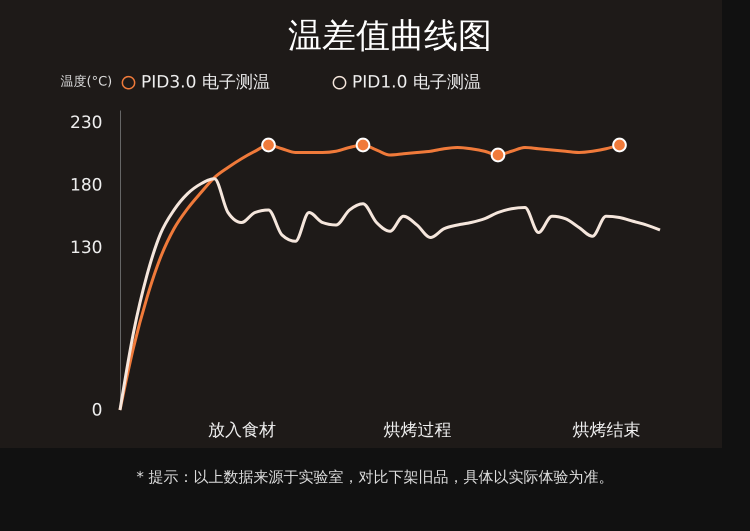  What do you see at coordinates (242, 430) in the screenshot?
I see `x-tick-label: 放入食材` at bounding box center [242, 430].